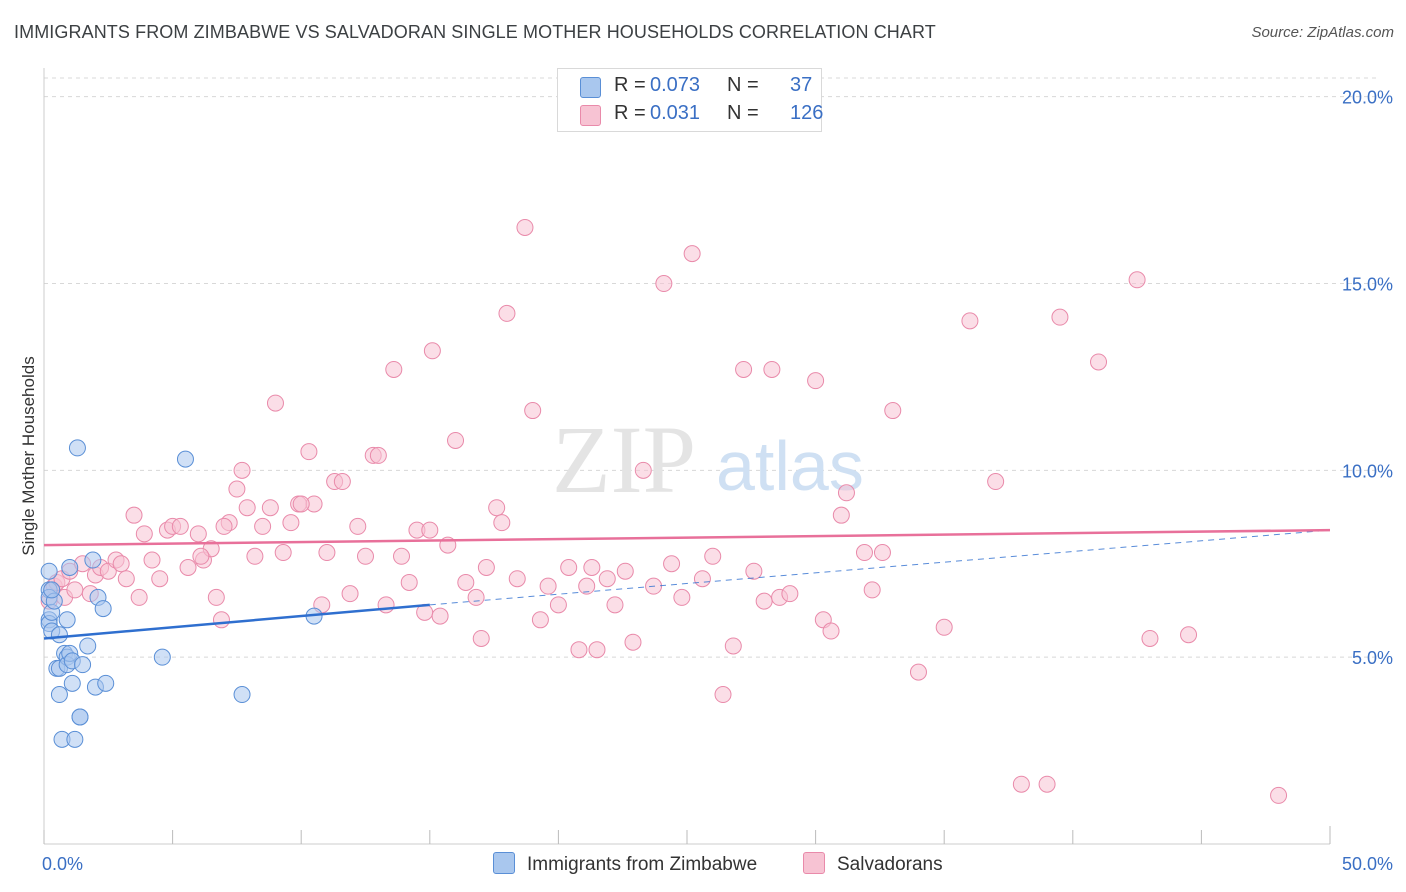 This screenshot has width=1406, height=892. Describe the element at coordinates (675, 113) in the screenshot. I see `legend-r-value: 0.031` at that location.